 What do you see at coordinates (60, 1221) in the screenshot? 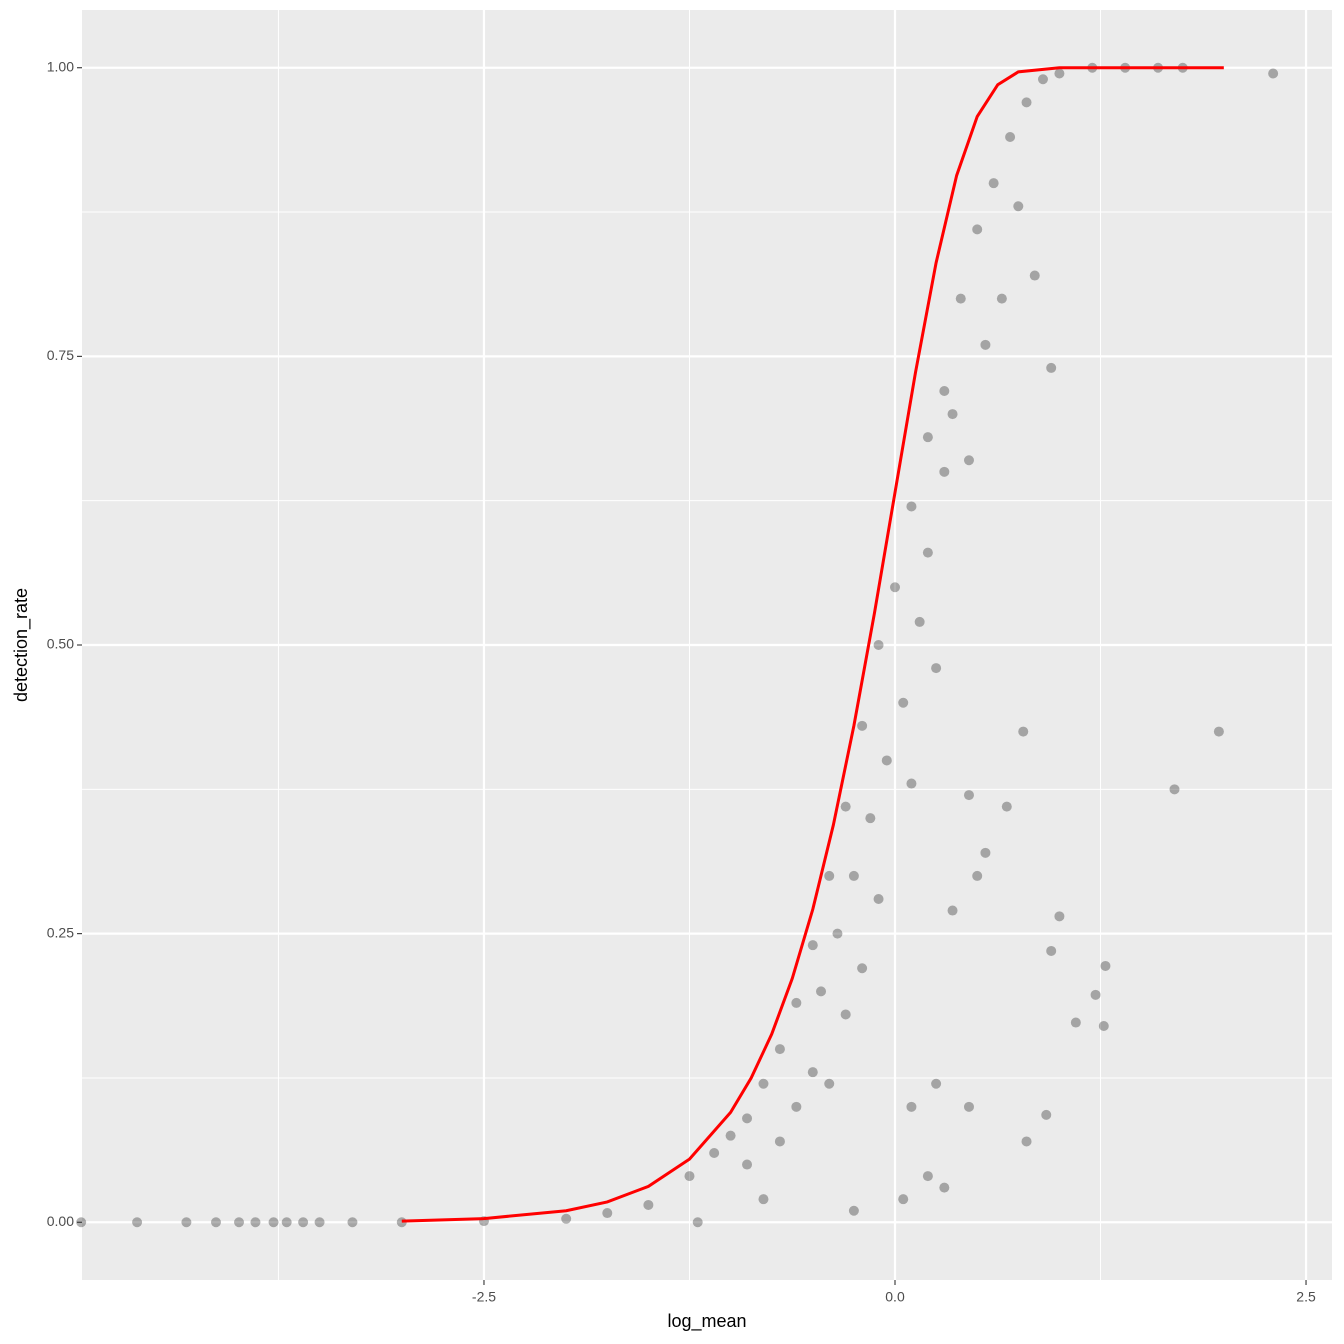
I see `y-tick-label: 0.00` at bounding box center [60, 1221].